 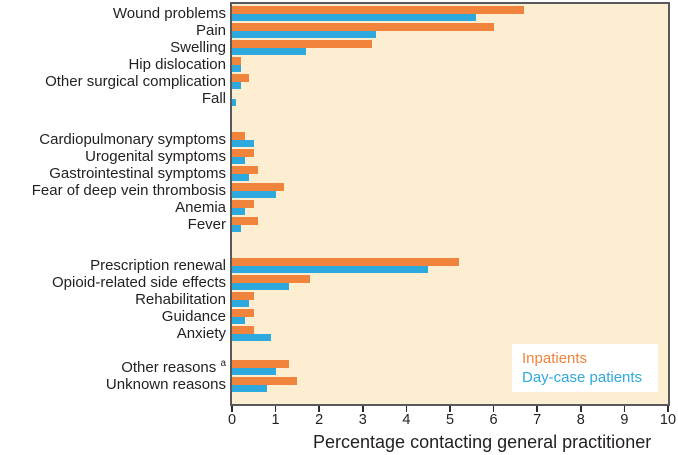 What do you see at coordinates (206, 224) in the screenshot?
I see `category-label: Fever` at bounding box center [206, 224].